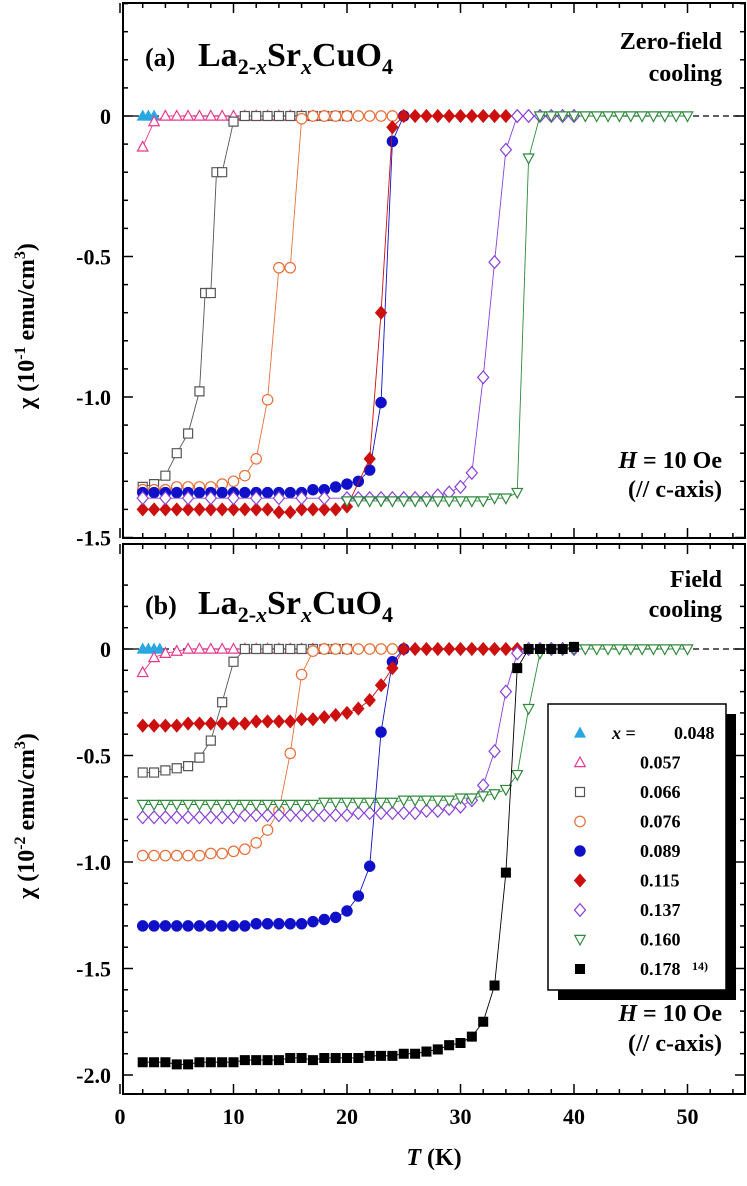 Image resolution: width=747 pixels, height=1186 pixels. I want to click on panel-b-series-0.137-line, so click(358, 733).